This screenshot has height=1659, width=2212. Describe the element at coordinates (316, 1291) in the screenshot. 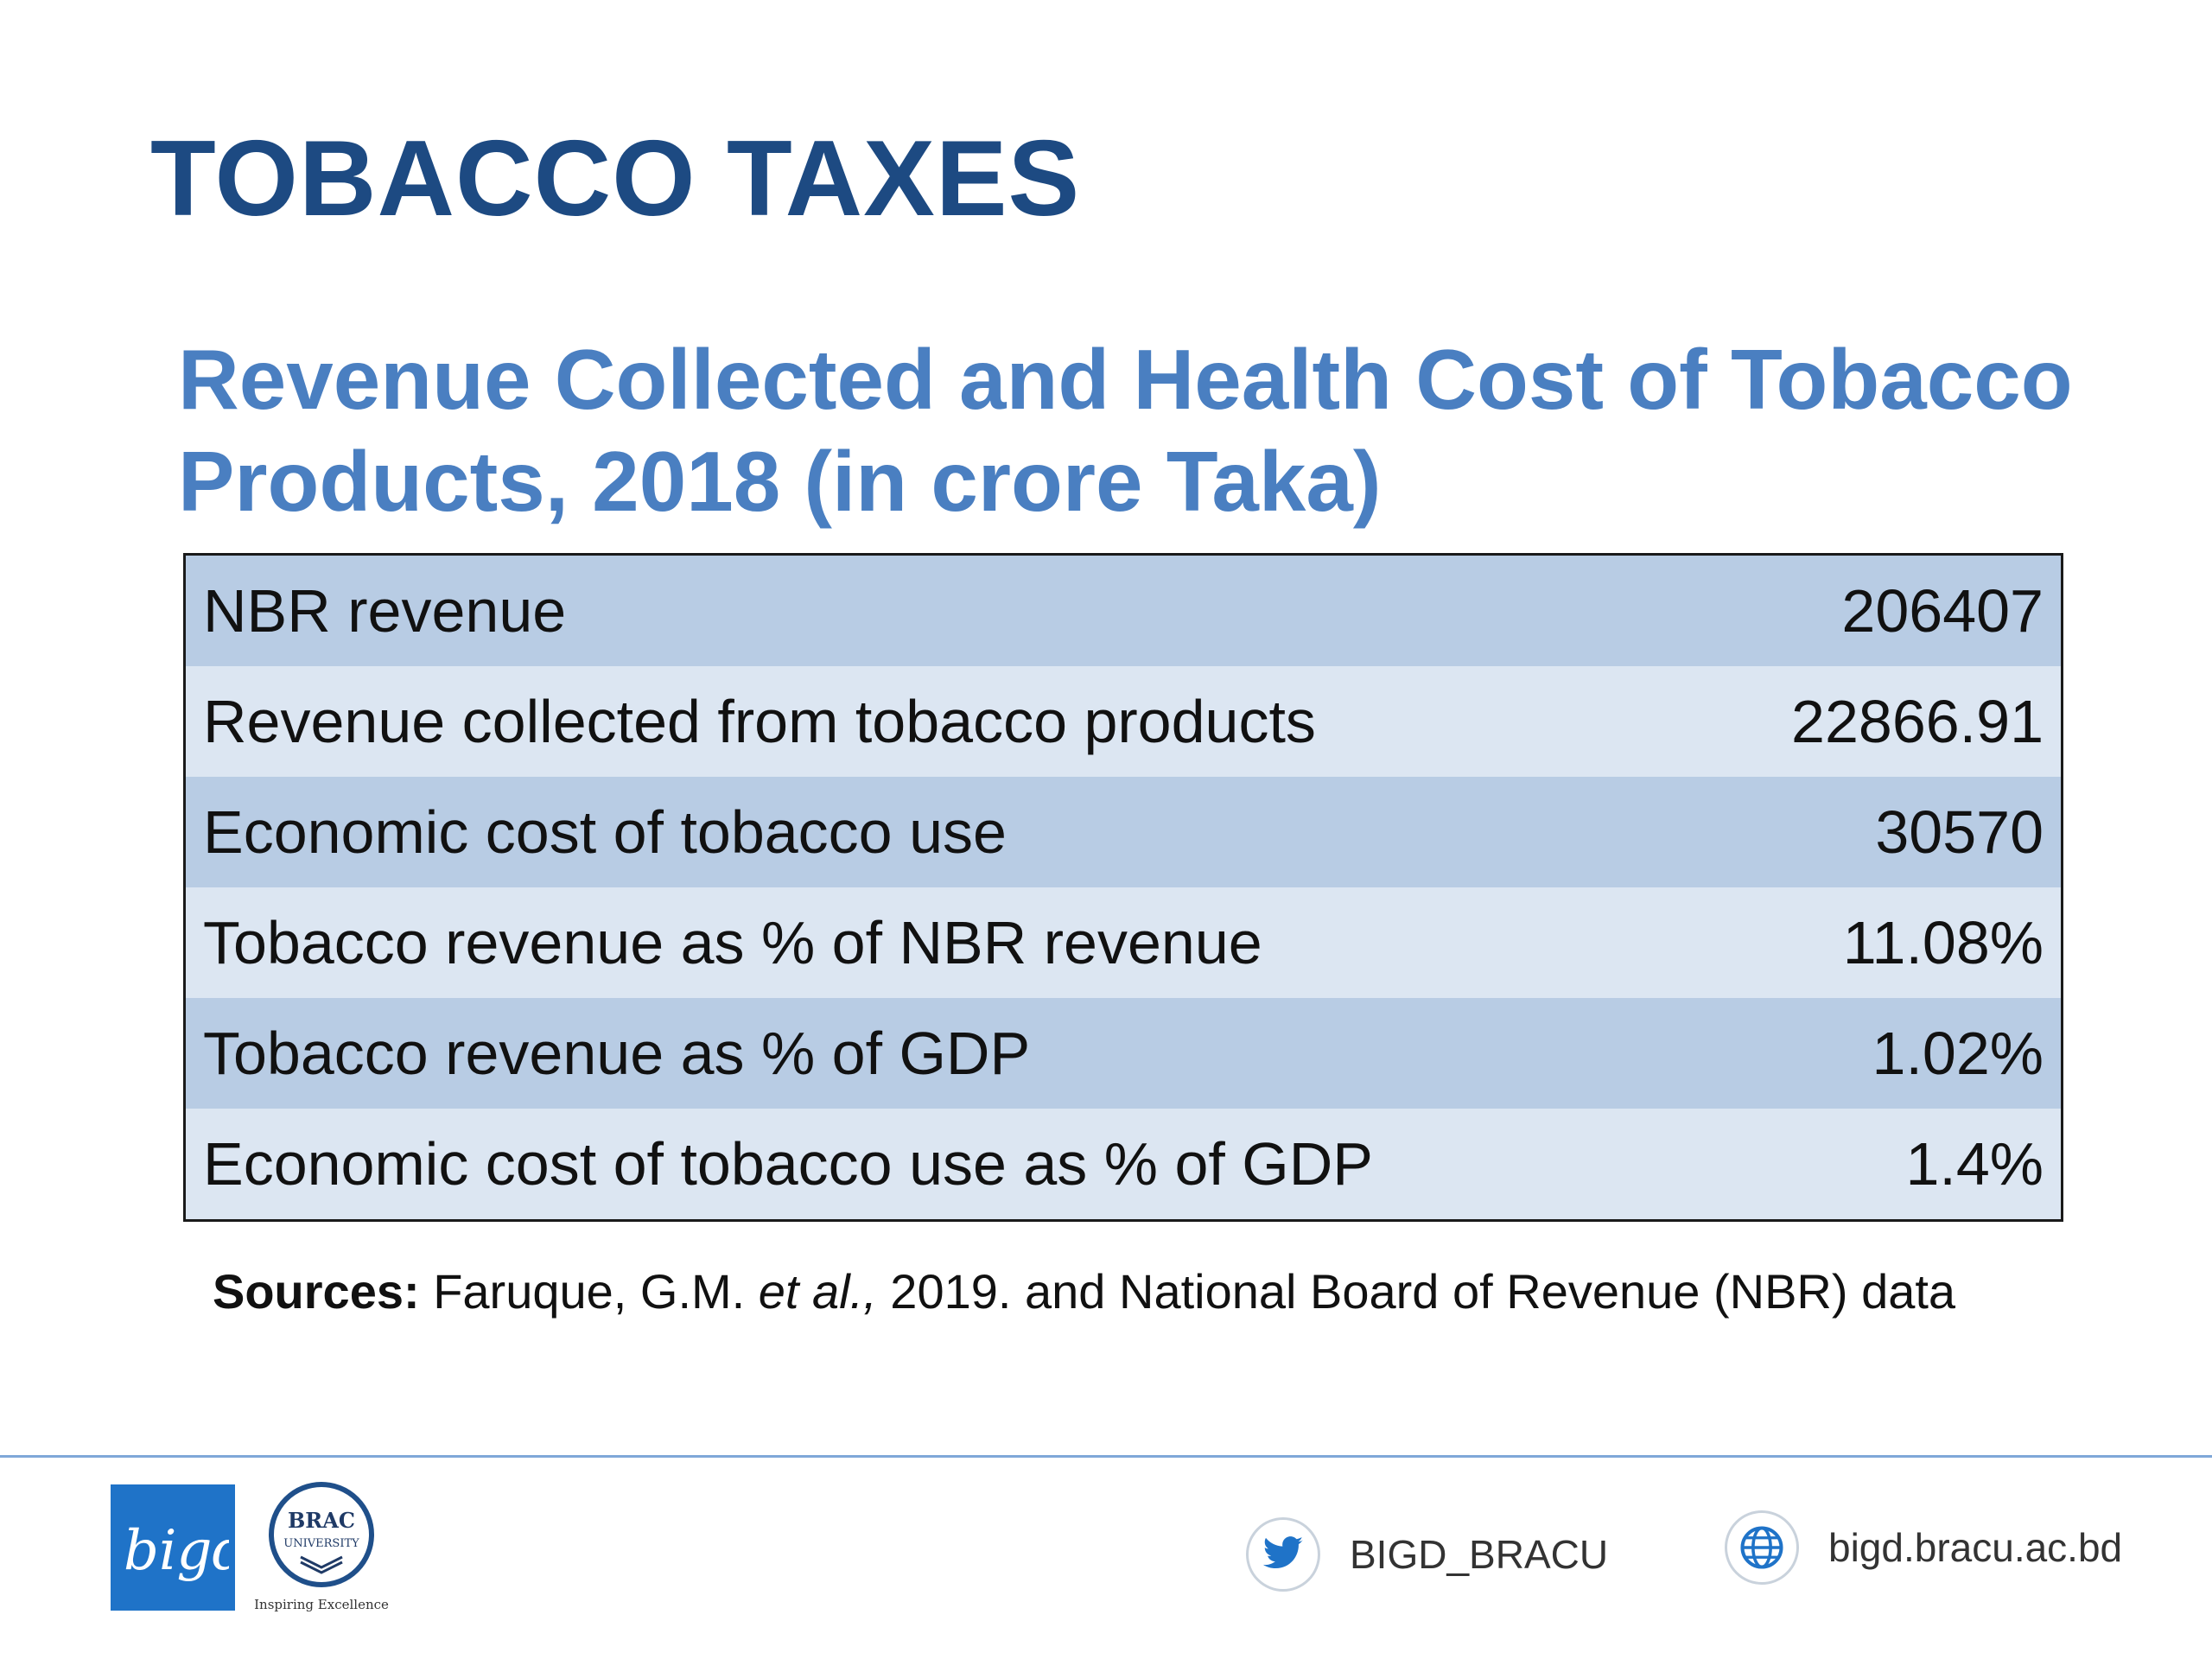

I see `sources-label: Sources:` at that location.